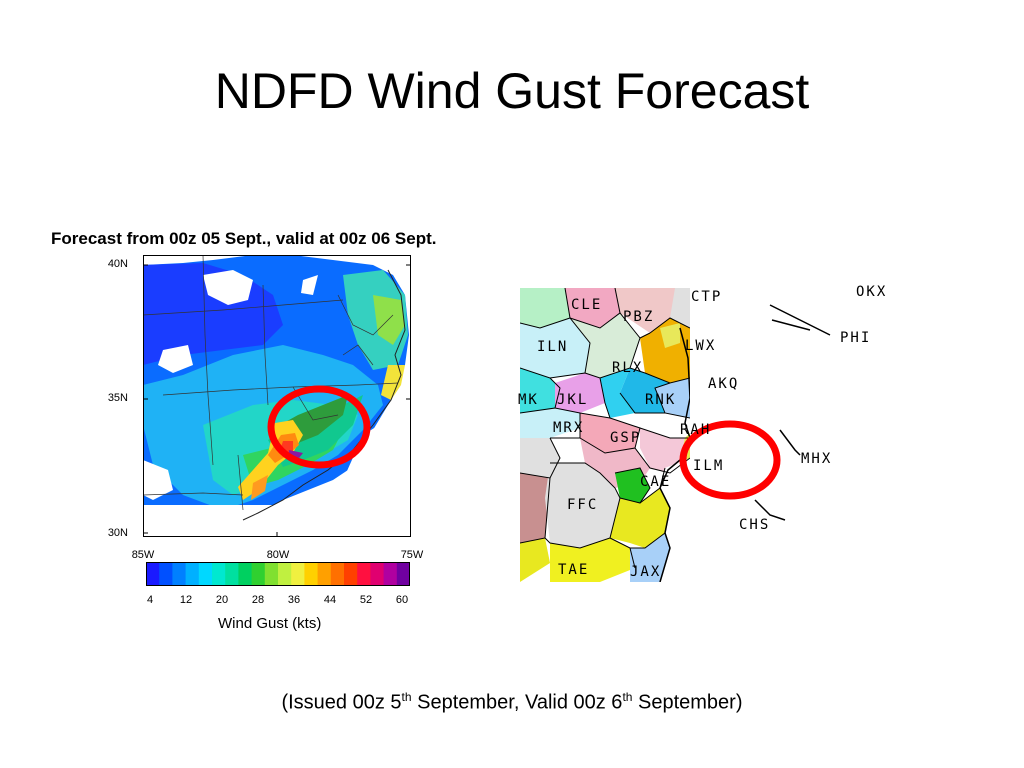  What do you see at coordinates (330, 600) in the screenshot?
I see `colorbar-tick-label: 44` at bounding box center [330, 600].